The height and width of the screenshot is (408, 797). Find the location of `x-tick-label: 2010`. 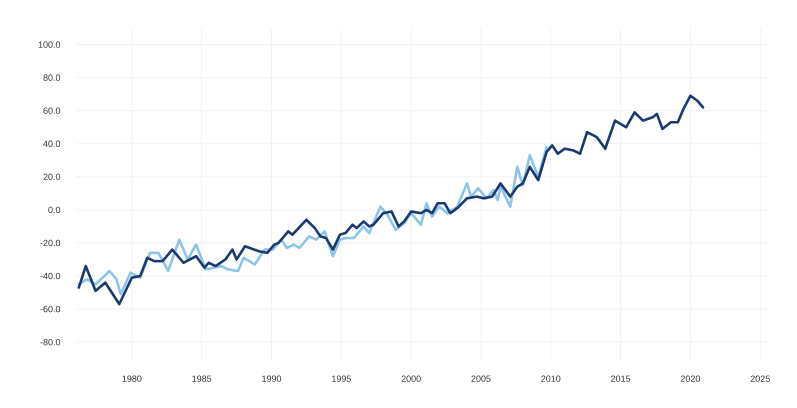

x-tick-label: 2010 is located at coordinates (550, 379).